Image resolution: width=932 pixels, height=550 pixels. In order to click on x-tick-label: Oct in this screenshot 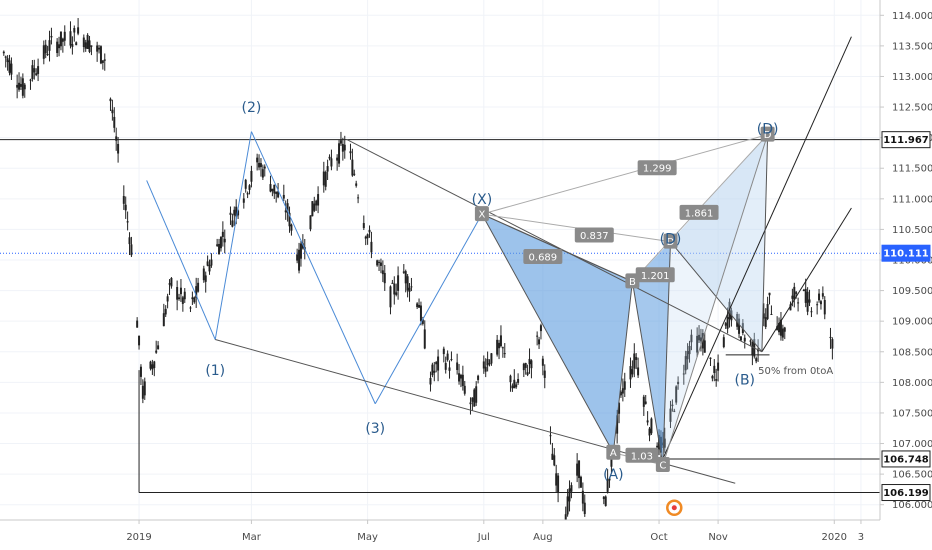, I will do `click(658, 537)`.